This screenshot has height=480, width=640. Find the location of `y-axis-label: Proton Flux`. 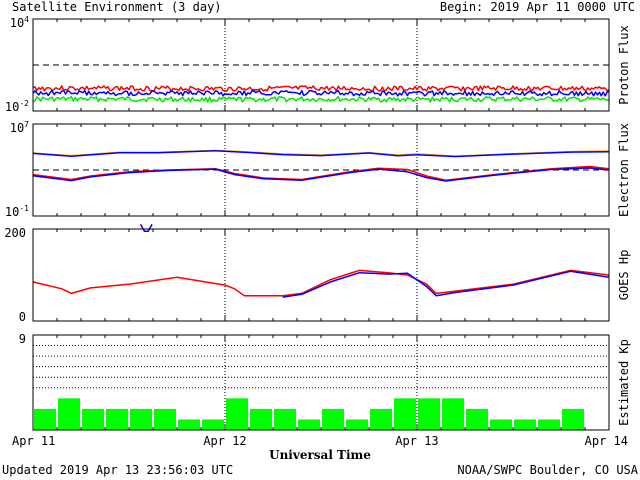

y-axis-label: Proton Flux is located at coordinates (624, 64).